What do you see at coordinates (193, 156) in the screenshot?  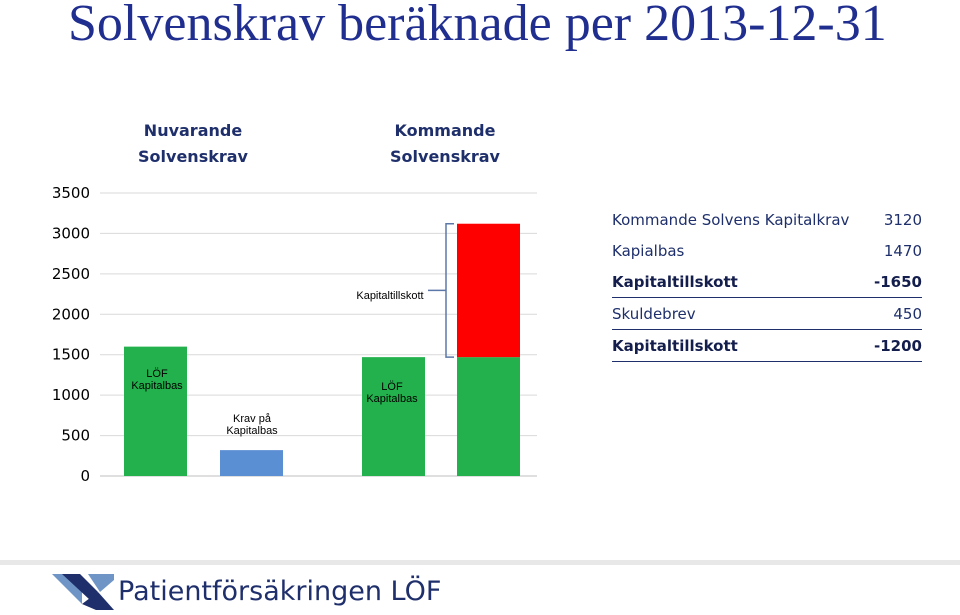 I see `column-header-current-line2: Solvenskrav` at bounding box center [193, 156].